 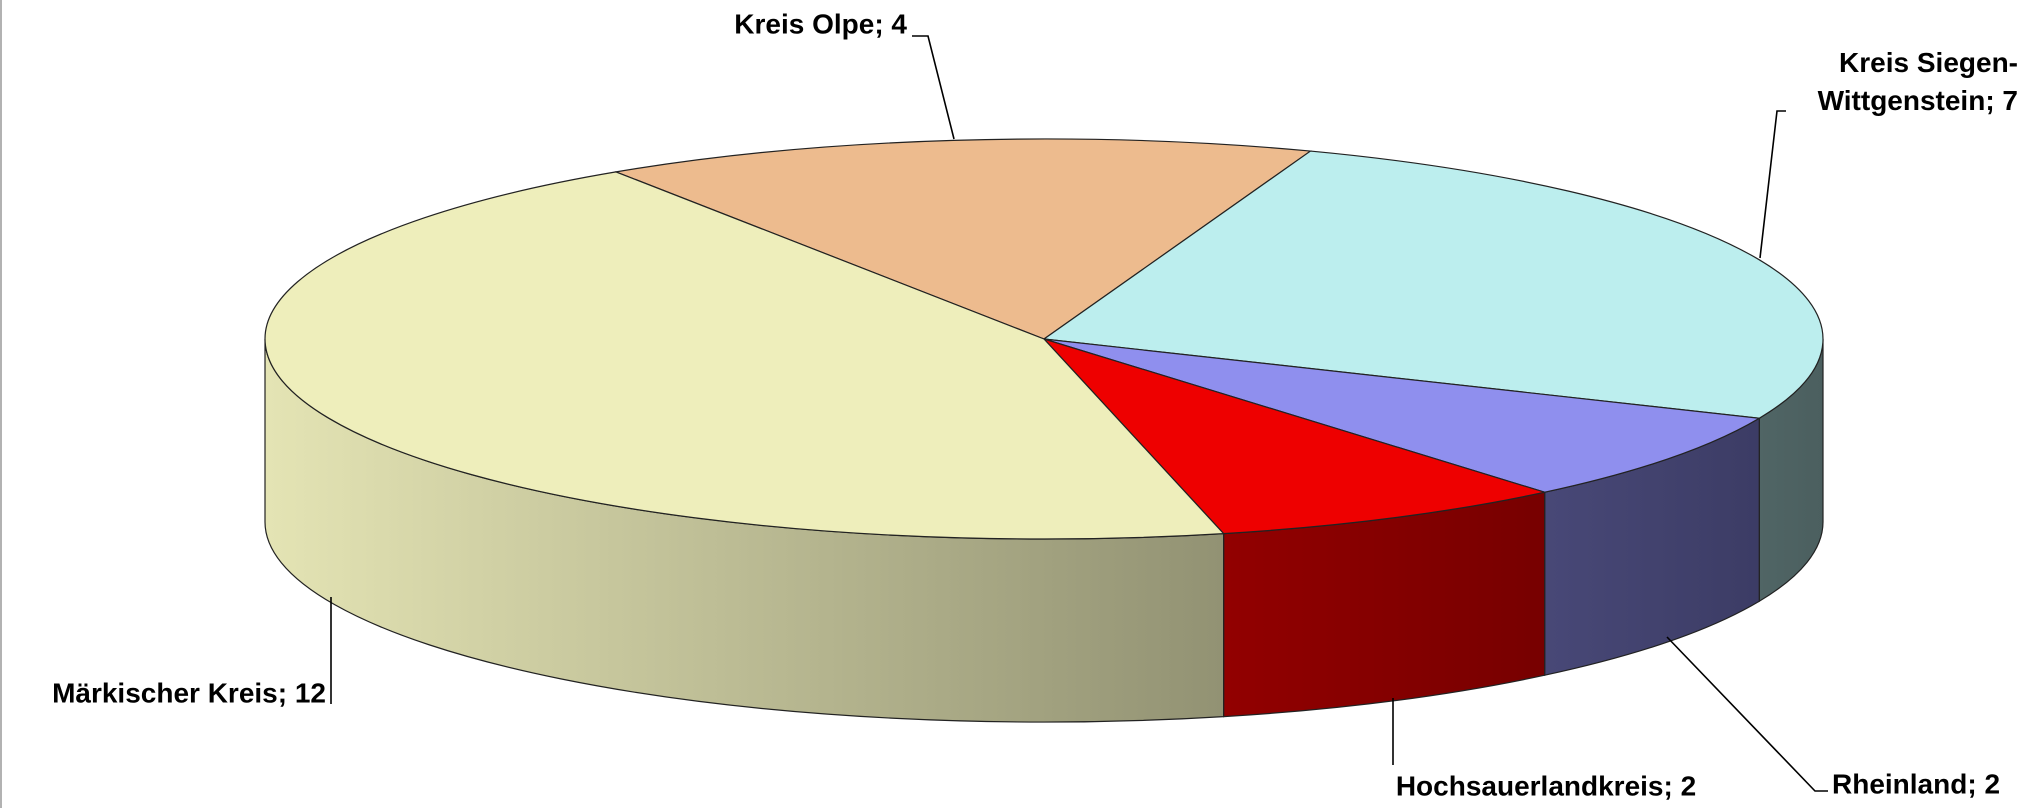 I want to click on data-label: Kreis Siegen- Wittgenstein; 7, so click(x=1918, y=81).